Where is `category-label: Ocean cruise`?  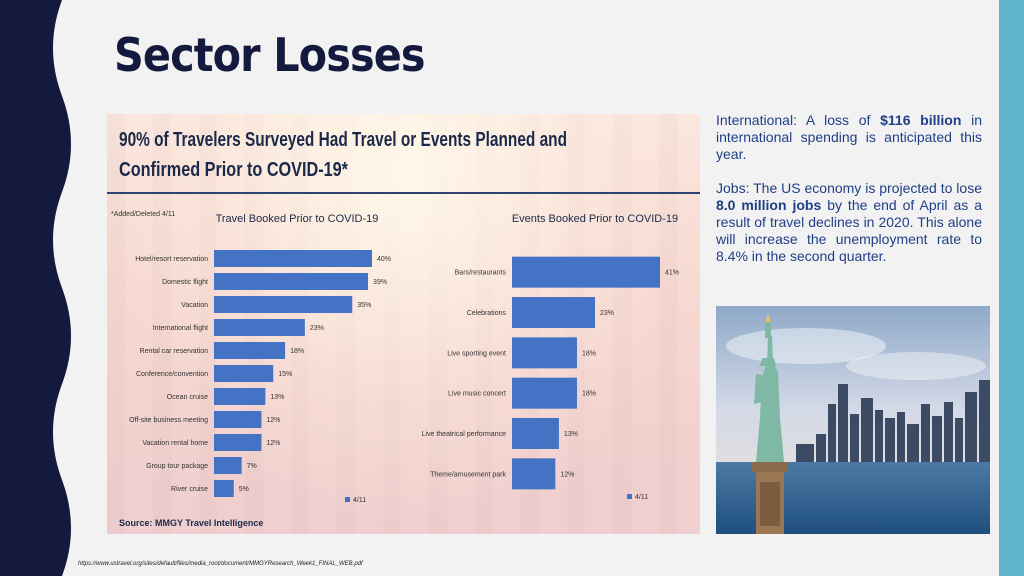 category-label: Ocean cruise is located at coordinates (187, 397).